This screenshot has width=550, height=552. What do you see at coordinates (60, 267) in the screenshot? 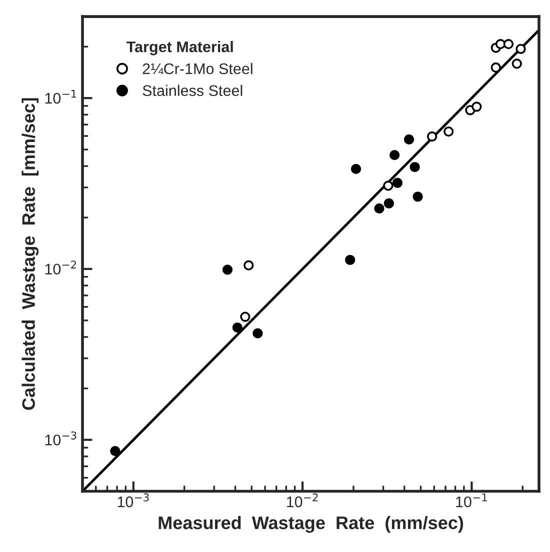
I see `y-tick-label: 10$^{−2}$` at bounding box center [60, 267].